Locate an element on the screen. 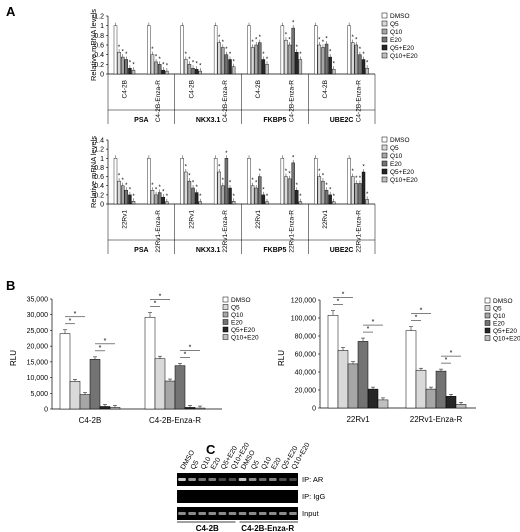 The height and width of the screenshot is (532, 520). y-tick-label: 0 is located at coordinates (102, 75).